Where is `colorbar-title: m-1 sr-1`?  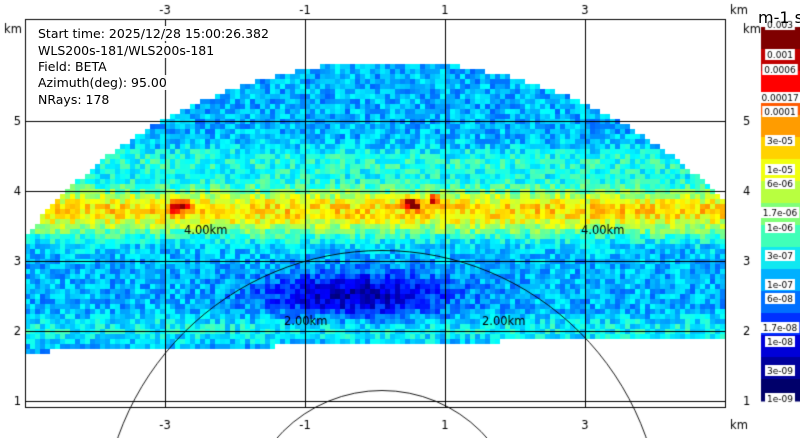
colorbar-title: m-1 sr-1 is located at coordinates (779, 17).